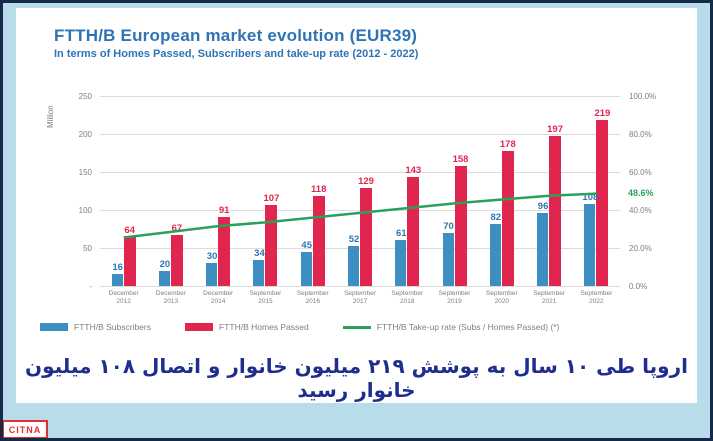 The image size is (713, 441). What do you see at coordinates (129, 231) in the screenshot?
I see `homes-passed-value-label: 64` at bounding box center [129, 231].